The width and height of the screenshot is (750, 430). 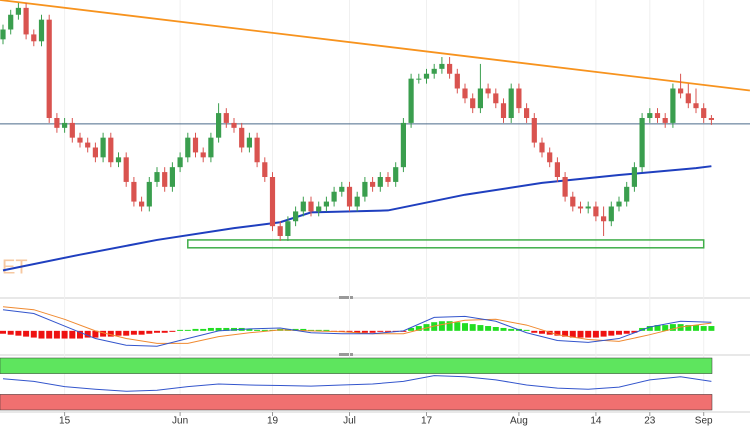 What do you see at coordinates (357, 325) in the screenshot?
I see `macd-signal-line` at bounding box center [357, 325].